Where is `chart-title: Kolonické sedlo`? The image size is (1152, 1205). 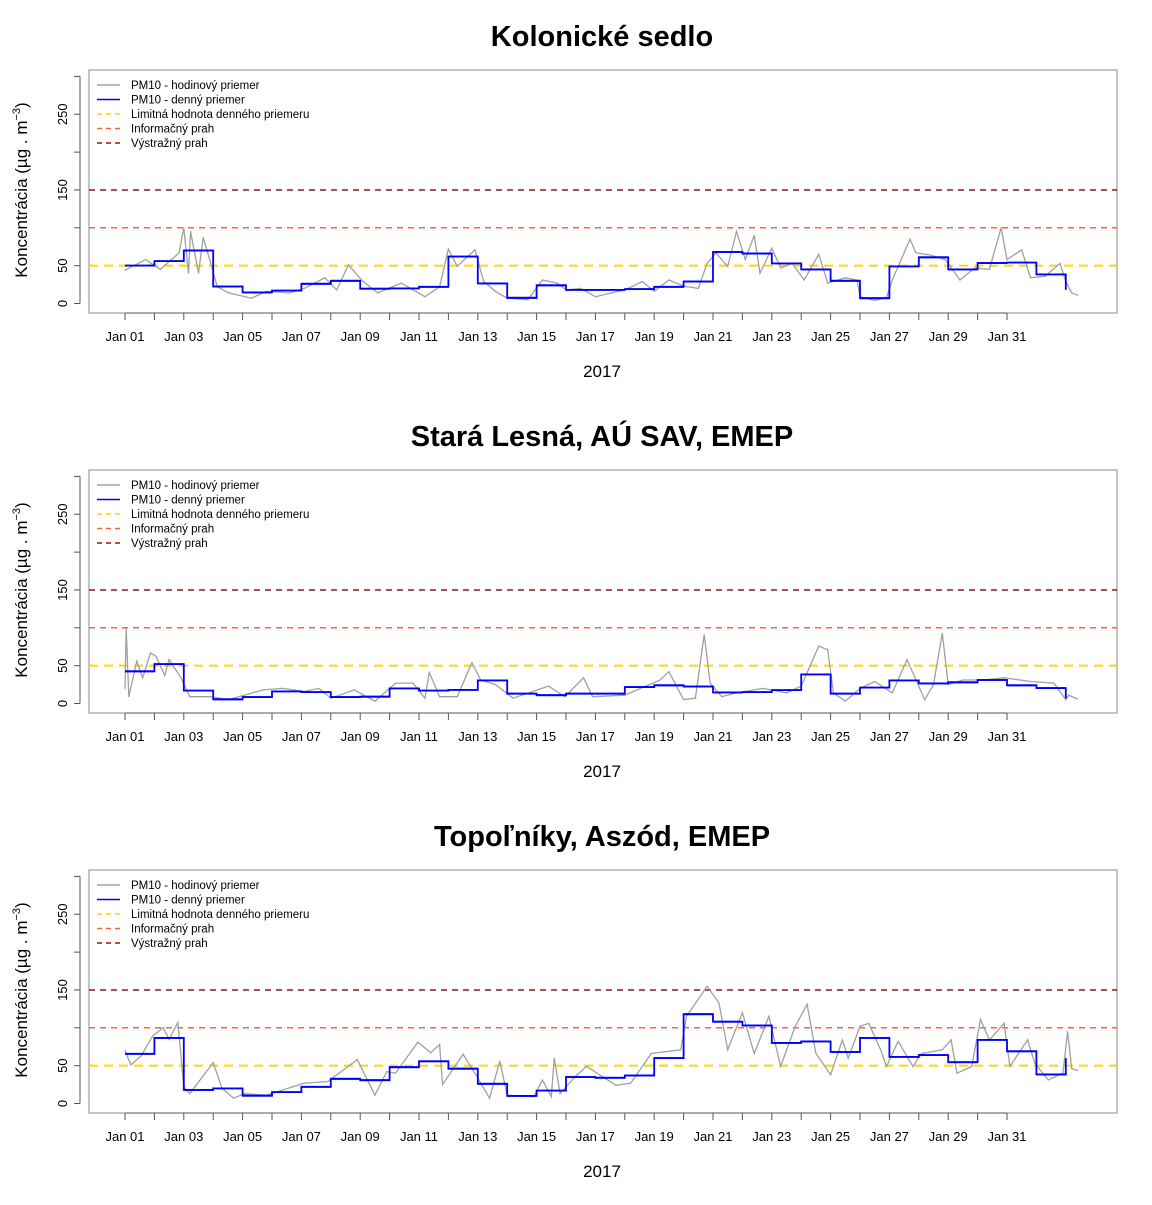
chart-title: Kolonické sedlo is located at coordinates (602, 37).